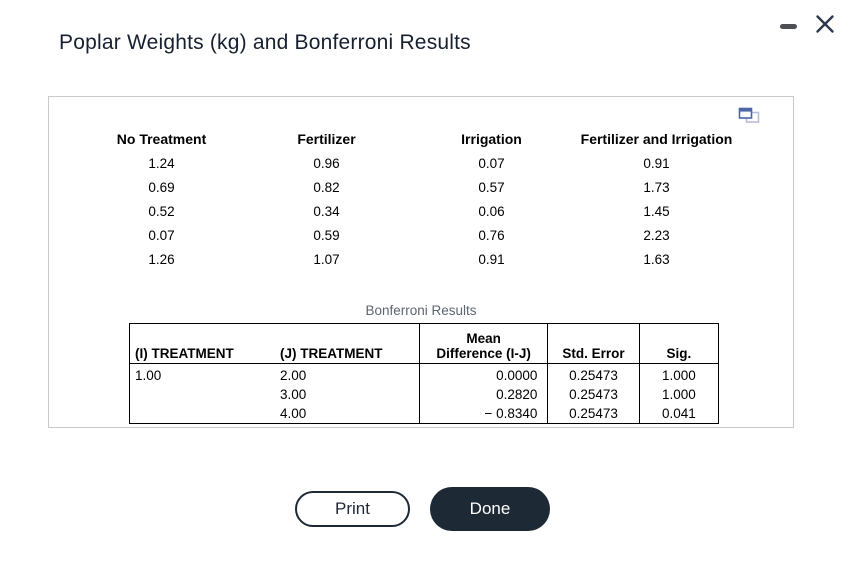 This screenshot has height=569, width=848. What do you see at coordinates (483, 394) in the screenshot?
I see `bonferroni-cell: 0.2820` at bounding box center [483, 394].